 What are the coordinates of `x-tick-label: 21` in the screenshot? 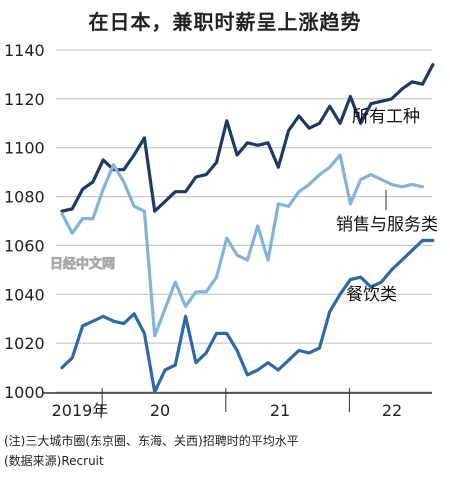 It's located at (280, 410).